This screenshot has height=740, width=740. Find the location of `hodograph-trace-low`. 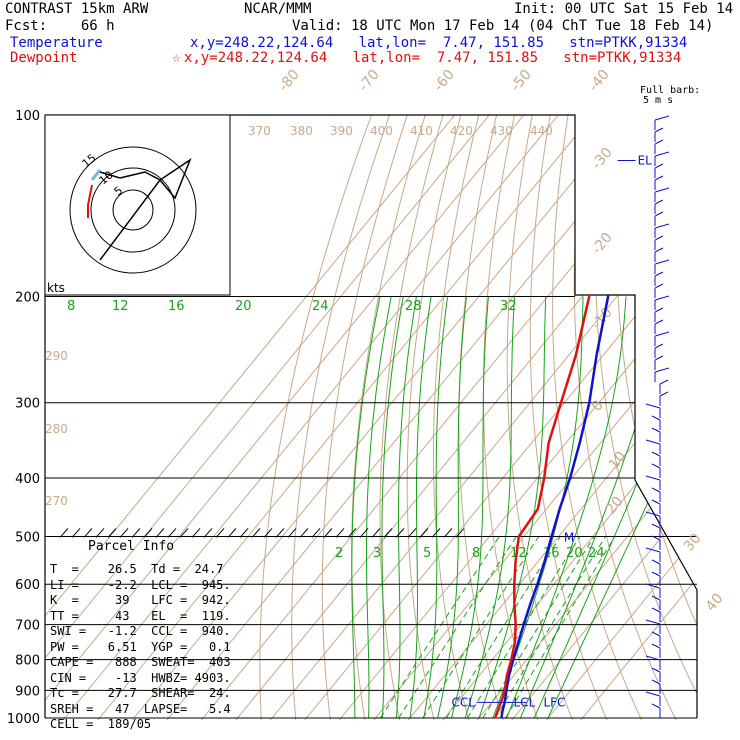

hodograph-trace-low is located at coordinates (96, 175).